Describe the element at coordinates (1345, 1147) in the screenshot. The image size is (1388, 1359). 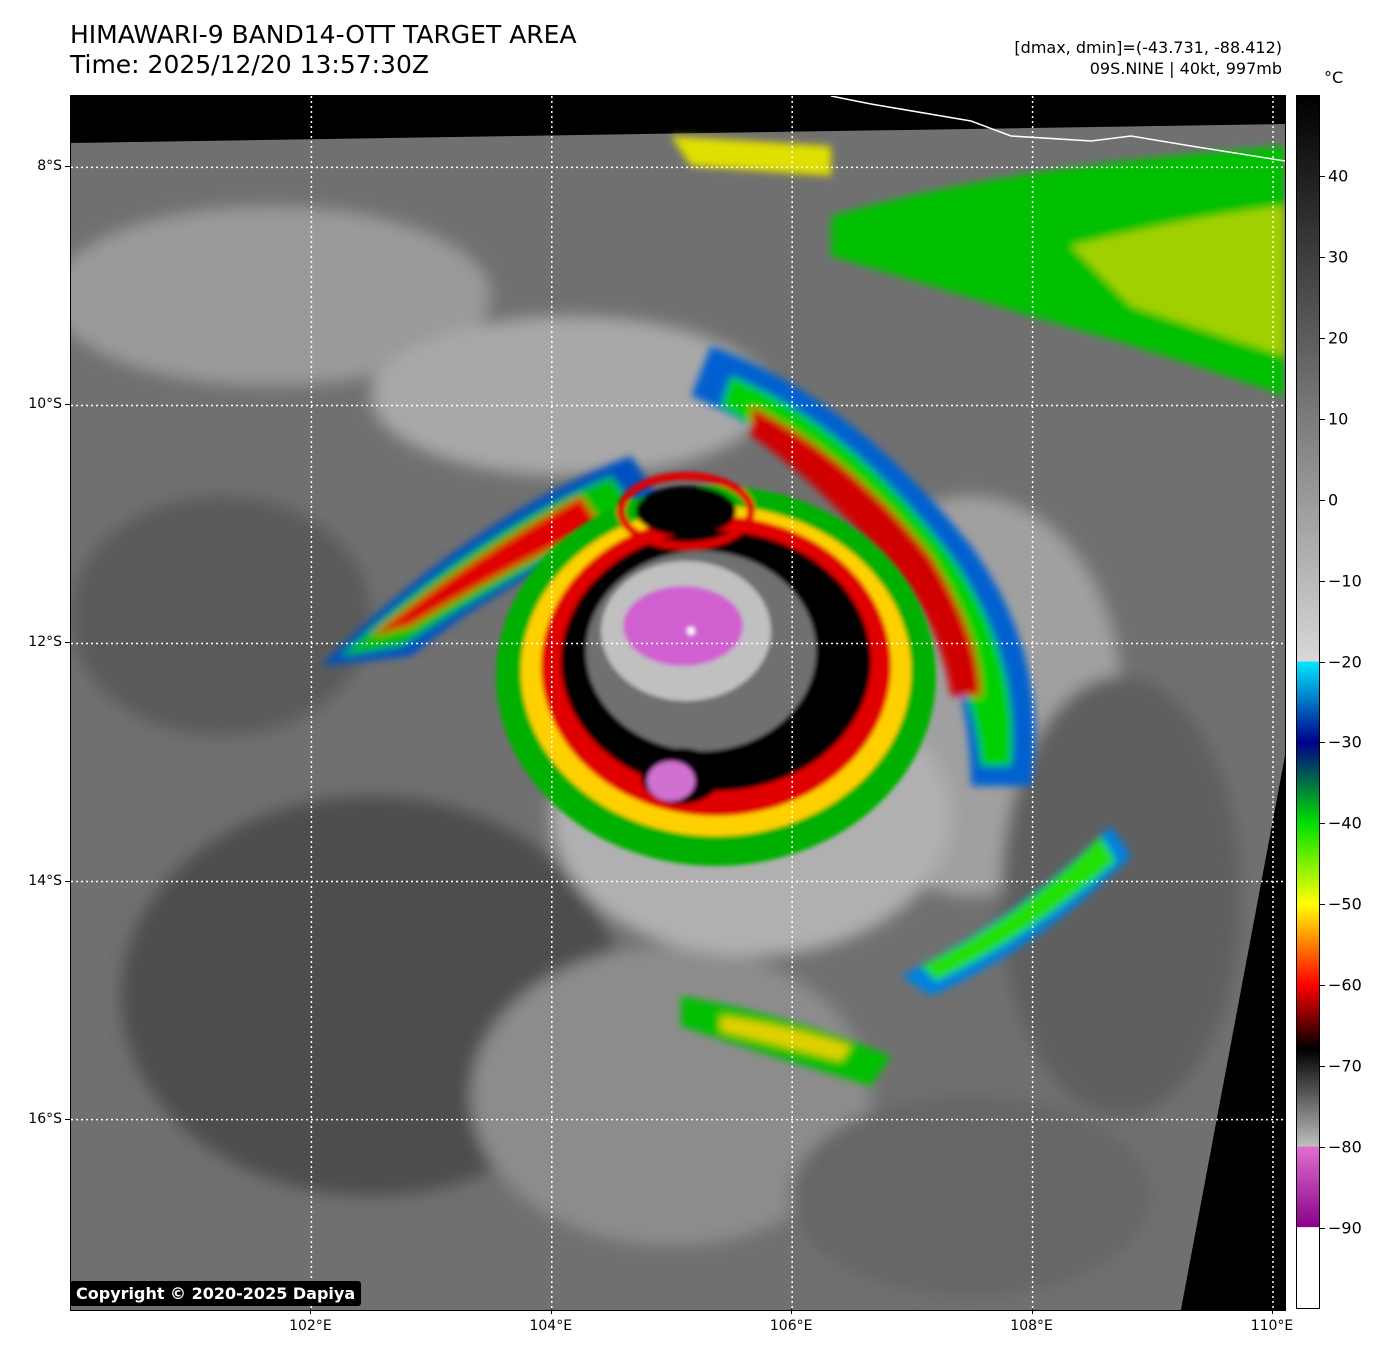
I see `colorbar-tick-label: −80` at that location.